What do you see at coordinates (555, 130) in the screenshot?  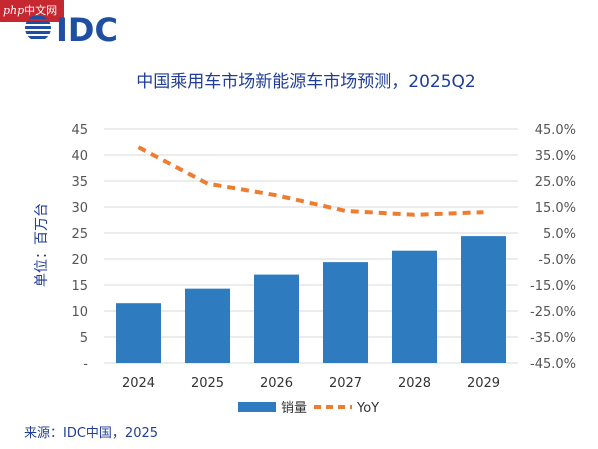 I see `y2-tick-label: 45.0%` at bounding box center [555, 130].